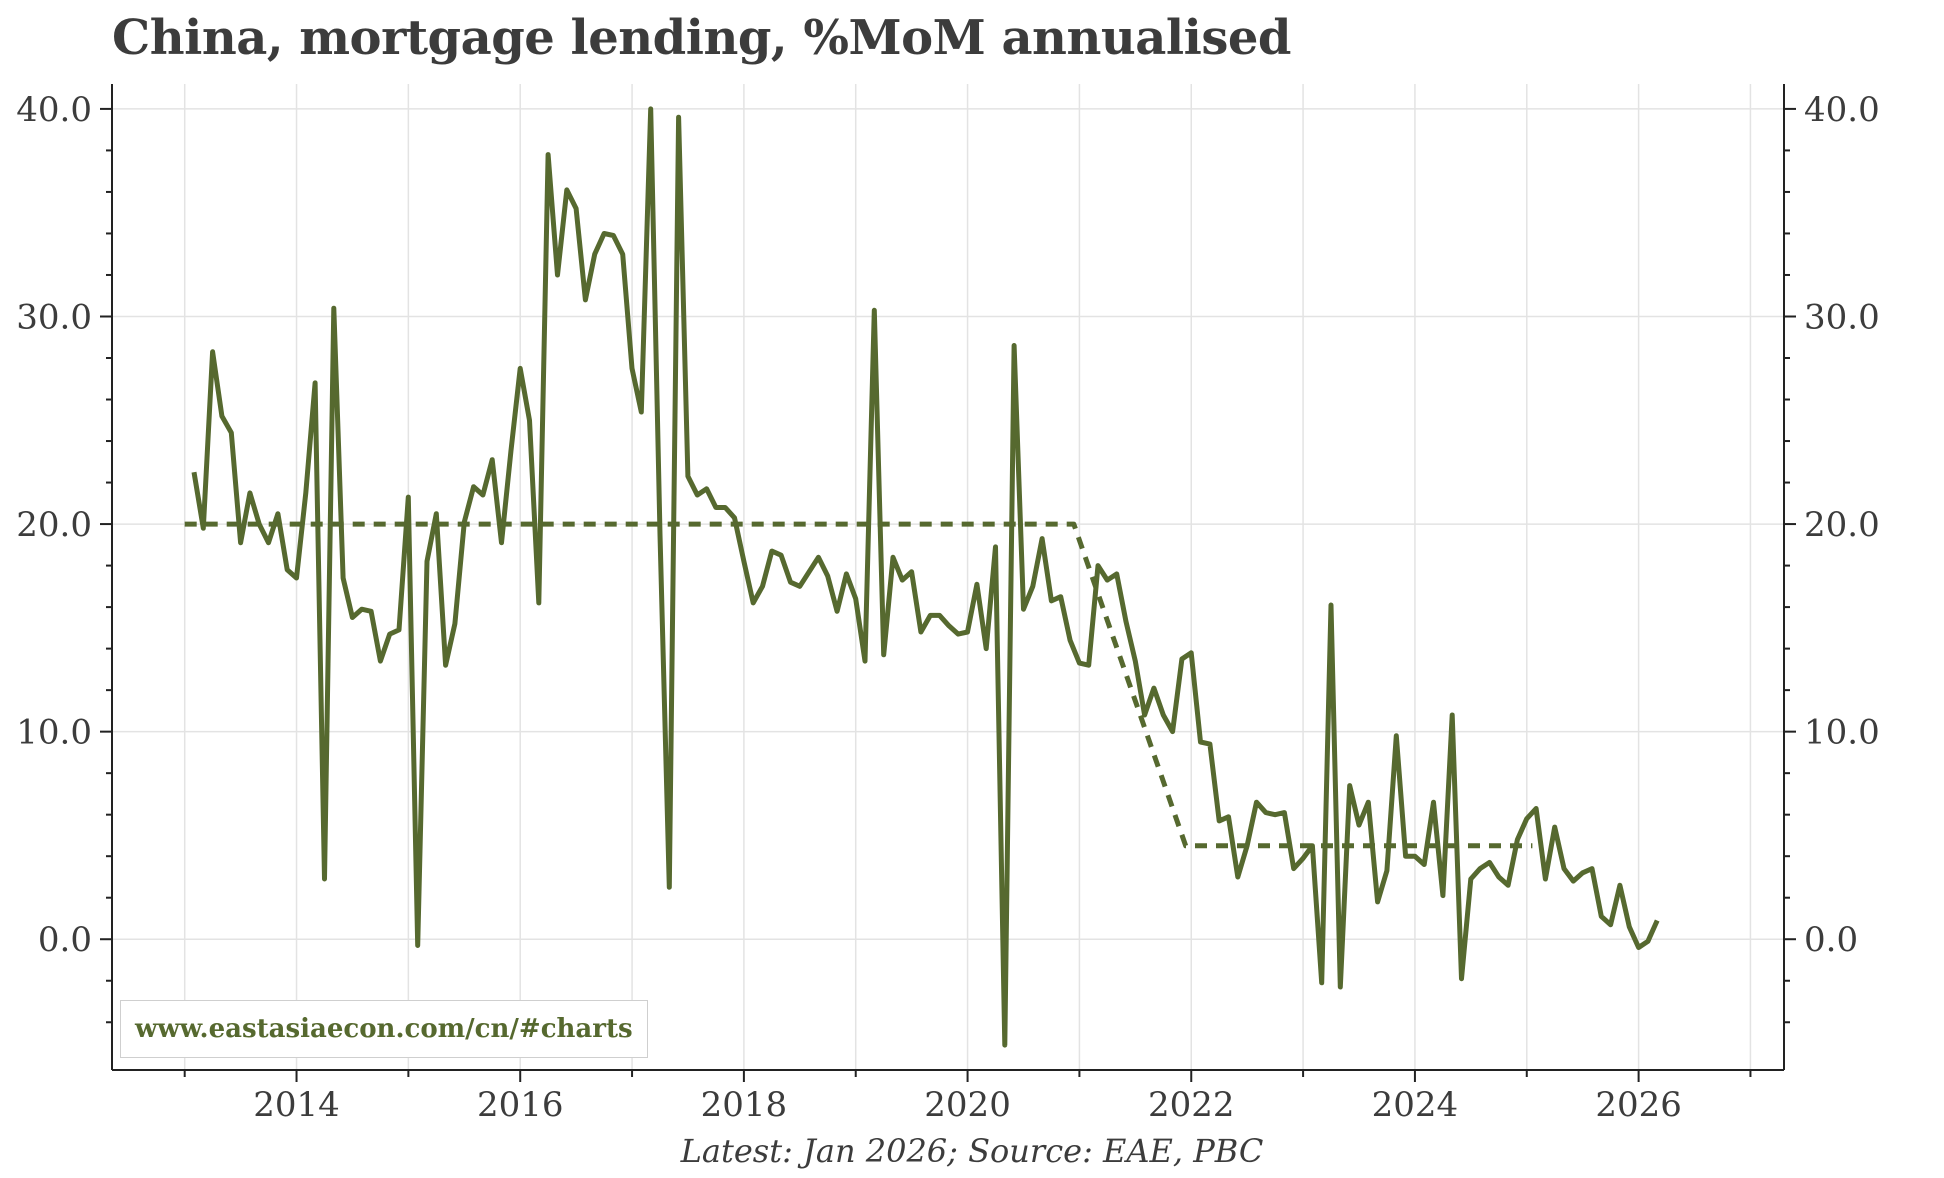 The height and width of the screenshot is (1178, 1944). What do you see at coordinates (296, 1105) in the screenshot?
I see `x-tick-label: 2014` at bounding box center [296, 1105].